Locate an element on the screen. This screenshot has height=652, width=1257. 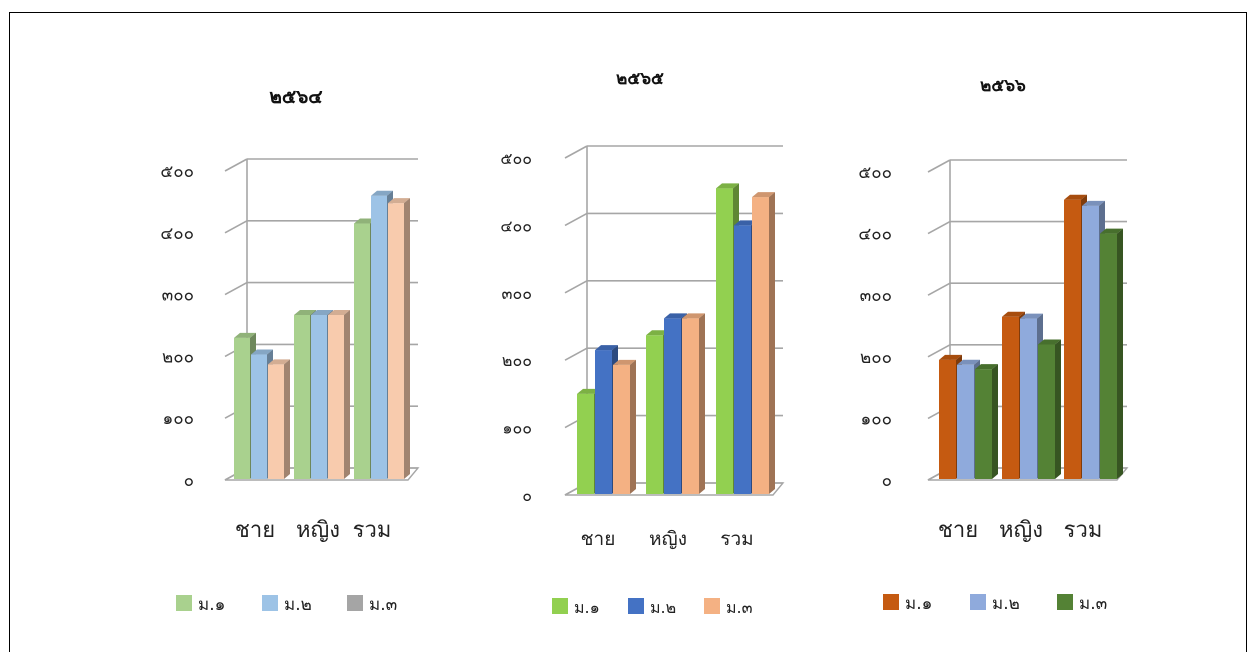
chart-title: ๒๕๖๖ is located at coordinates (1003, 86).